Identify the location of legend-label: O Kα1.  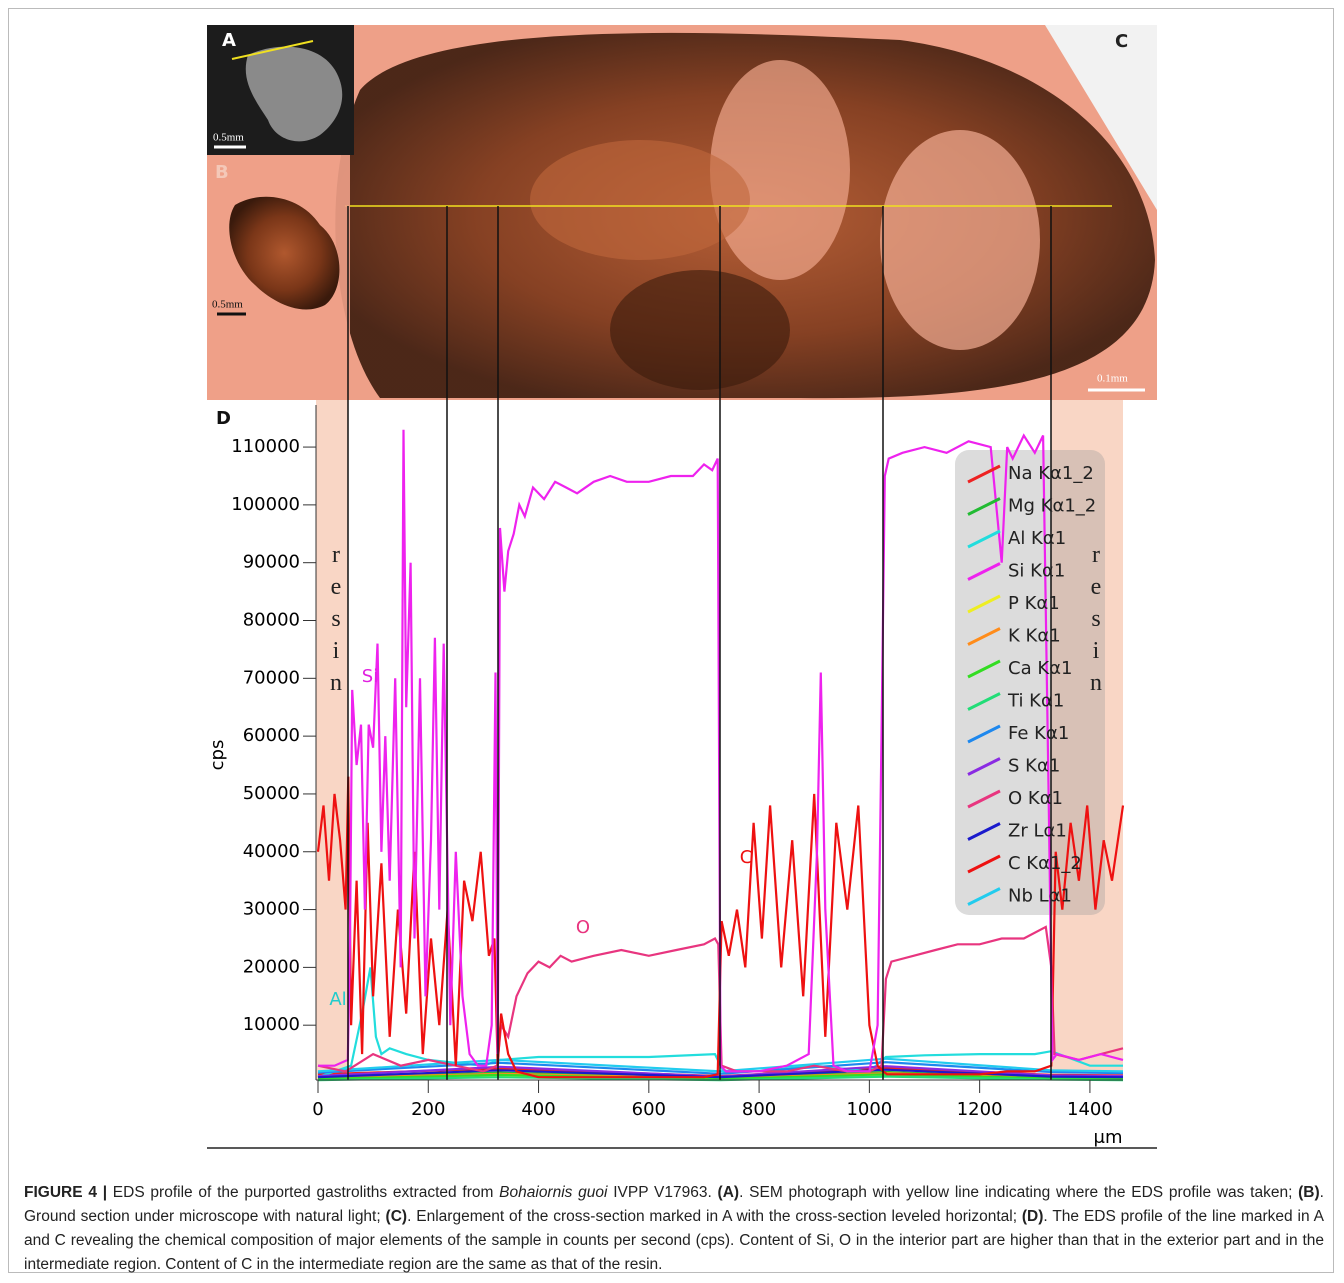
(1035, 798).